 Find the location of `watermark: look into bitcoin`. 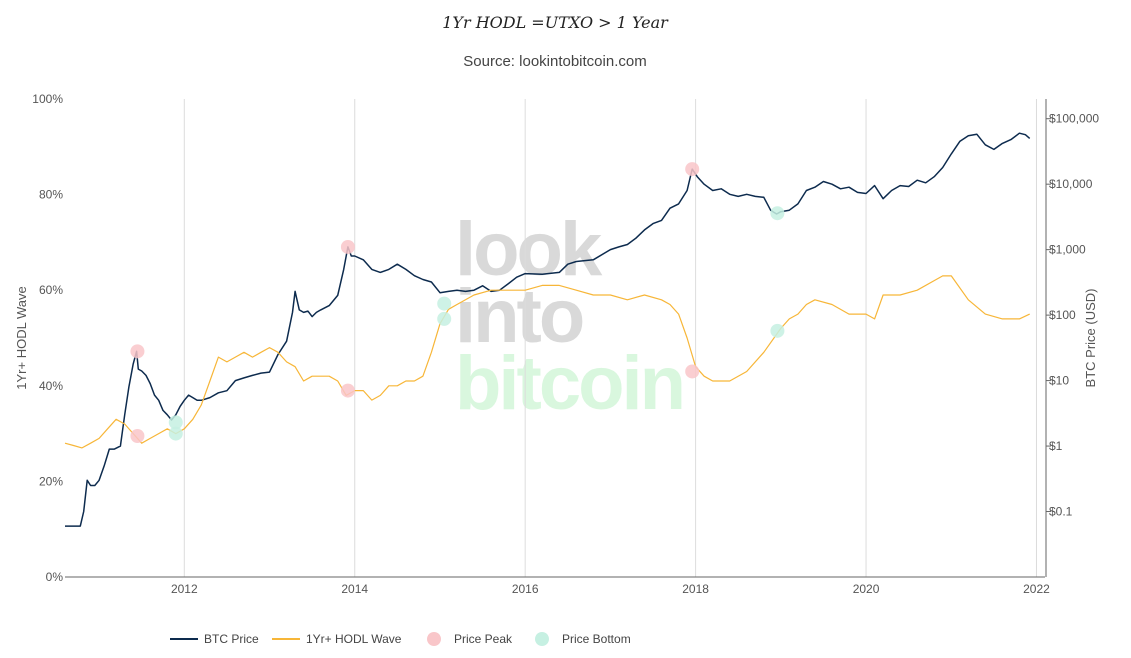

watermark: look into bitcoin is located at coordinates (570, 316).